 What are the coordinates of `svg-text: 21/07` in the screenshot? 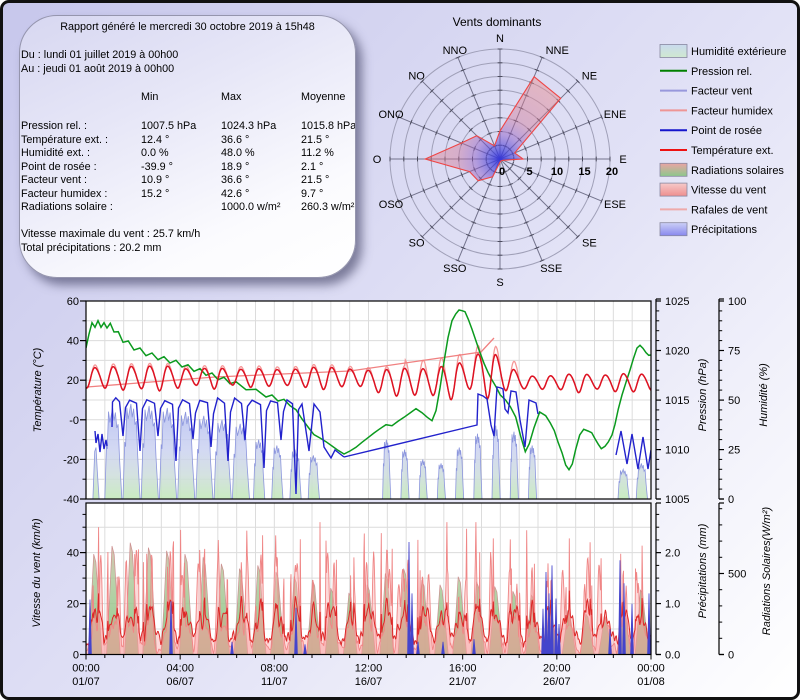 It's located at (463, 682).